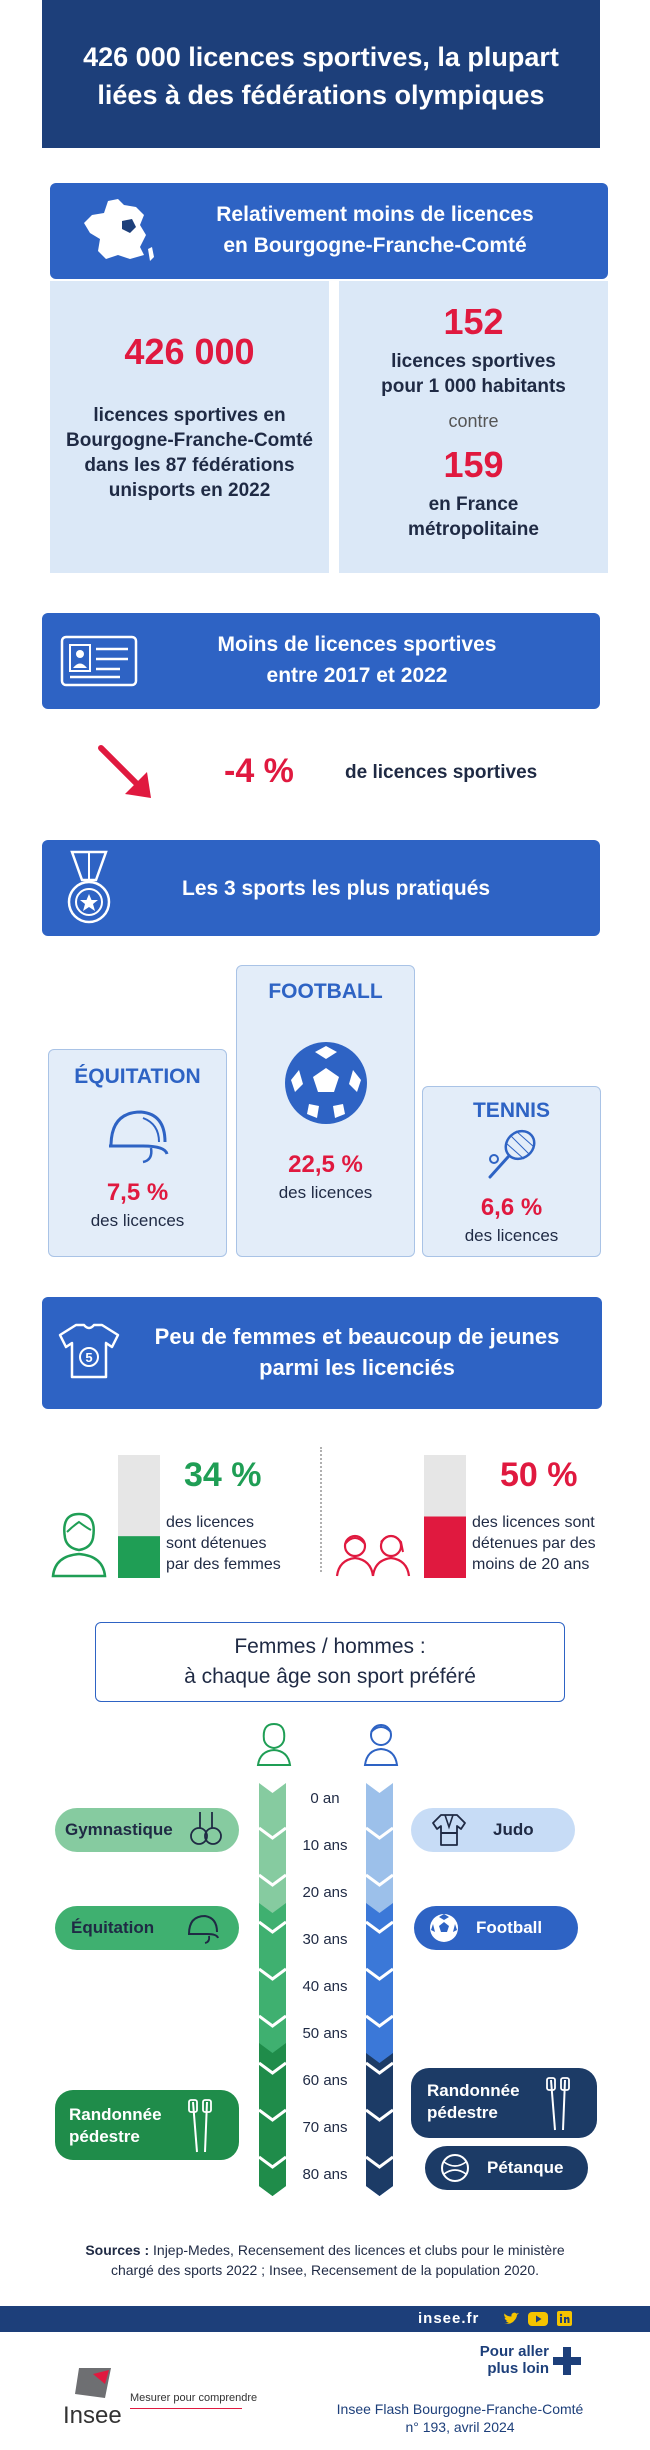 The height and width of the screenshot is (2450, 650). What do you see at coordinates (357, 675) in the screenshot?
I see `section-trend-title-line2: entre 2017 et 2022` at bounding box center [357, 675].